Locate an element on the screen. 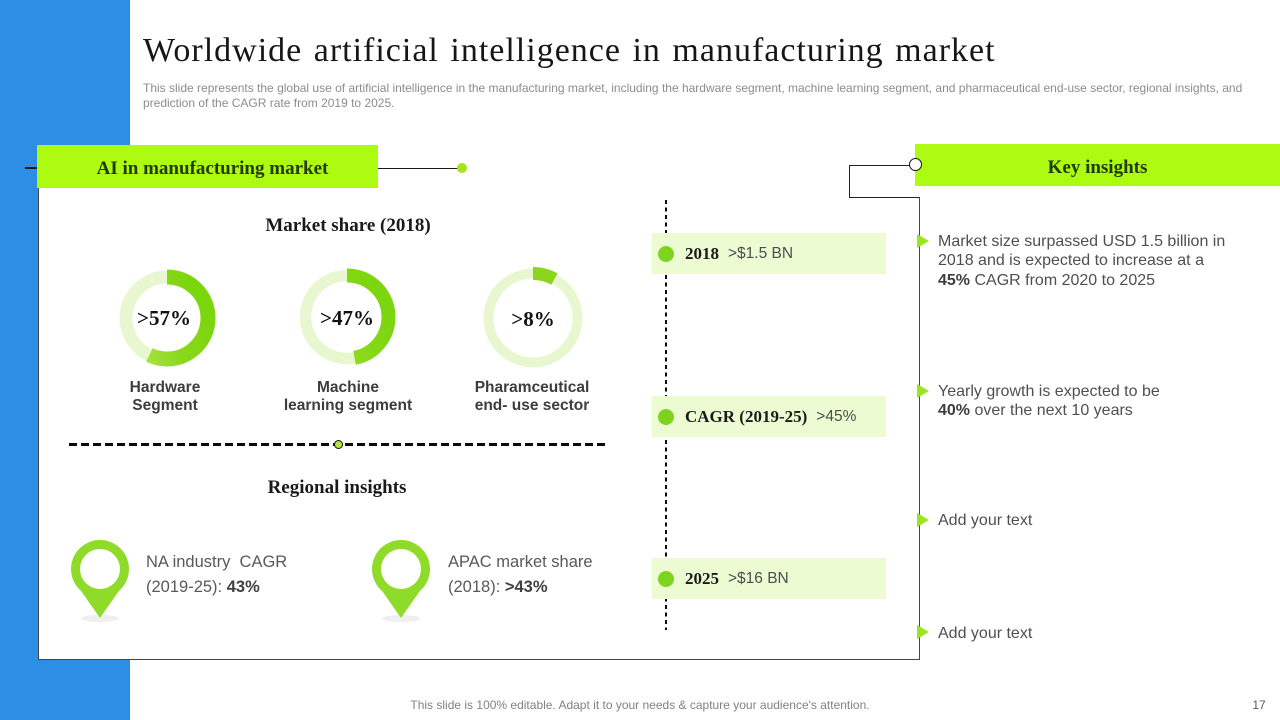  svg-text: >8% is located at coordinates (532, 319).